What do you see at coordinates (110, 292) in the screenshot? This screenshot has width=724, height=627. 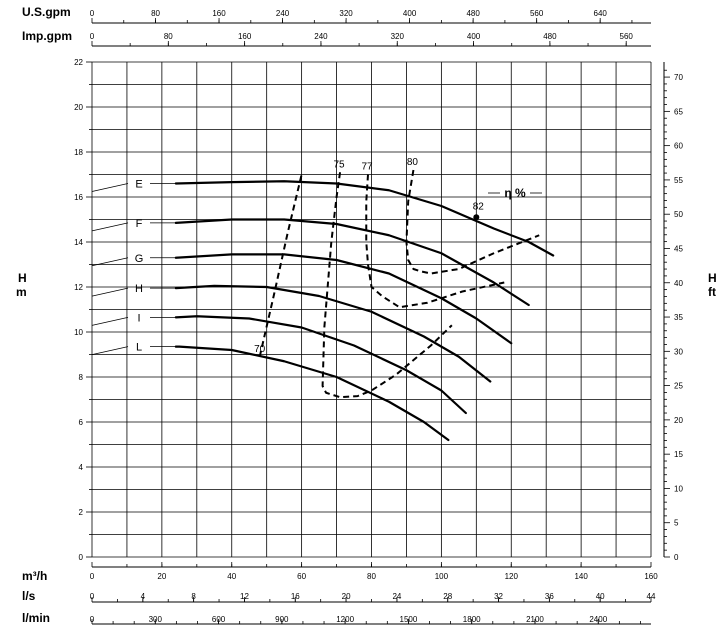 I see `curve-H-leader` at bounding box center [110, 292].